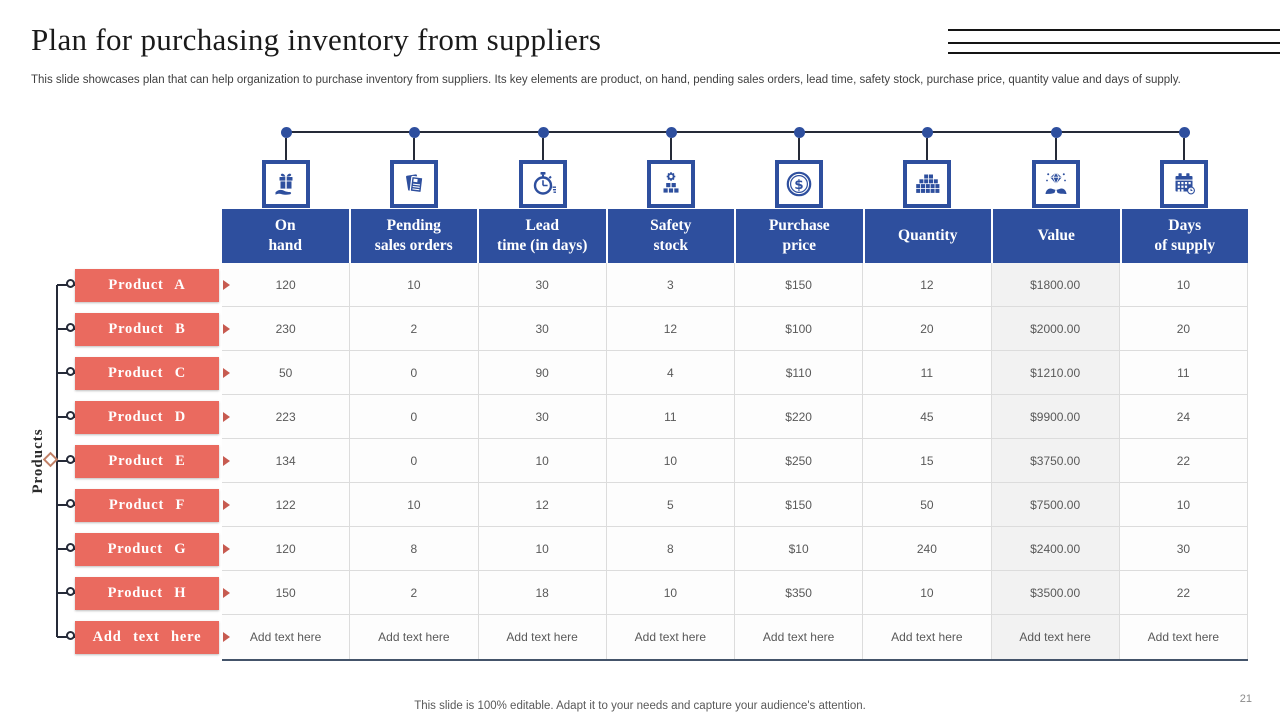 Image resolution: width=1280 pixels, height=720 pixels. I want to click on header-lead-time: Lead time (in days), so click(543, 236).